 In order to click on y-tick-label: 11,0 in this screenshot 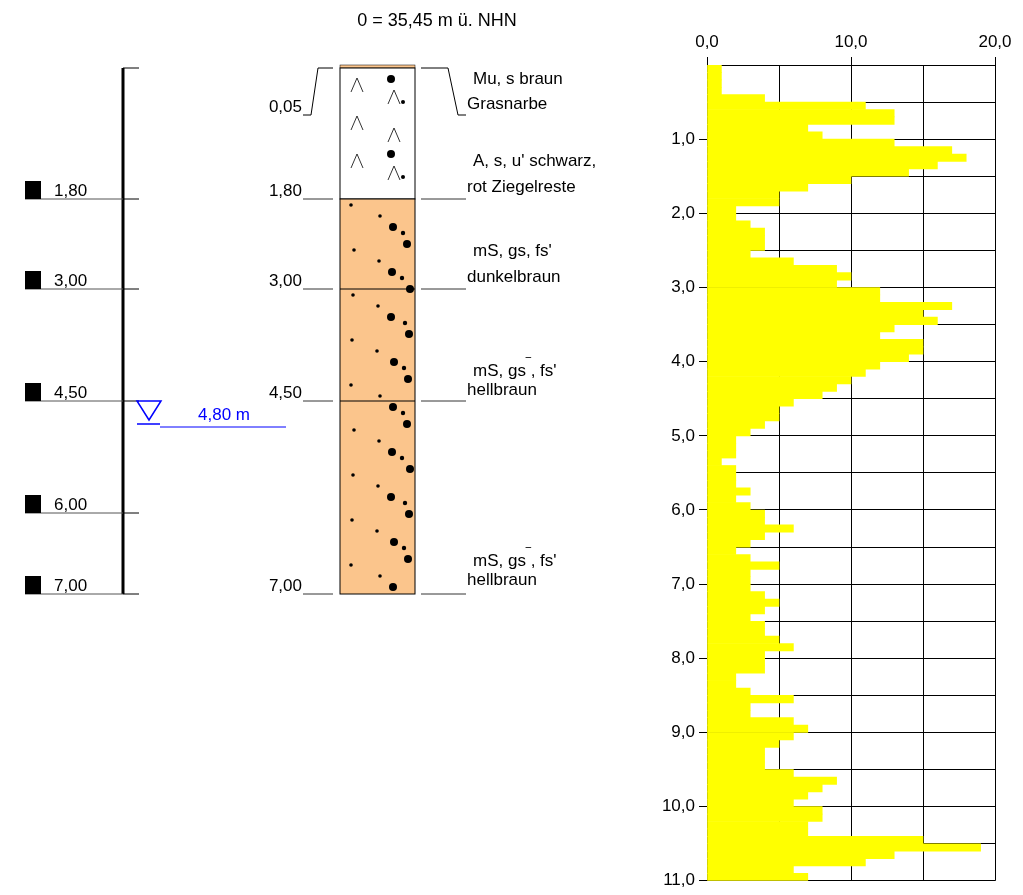, I will do `click(679, 880)`.